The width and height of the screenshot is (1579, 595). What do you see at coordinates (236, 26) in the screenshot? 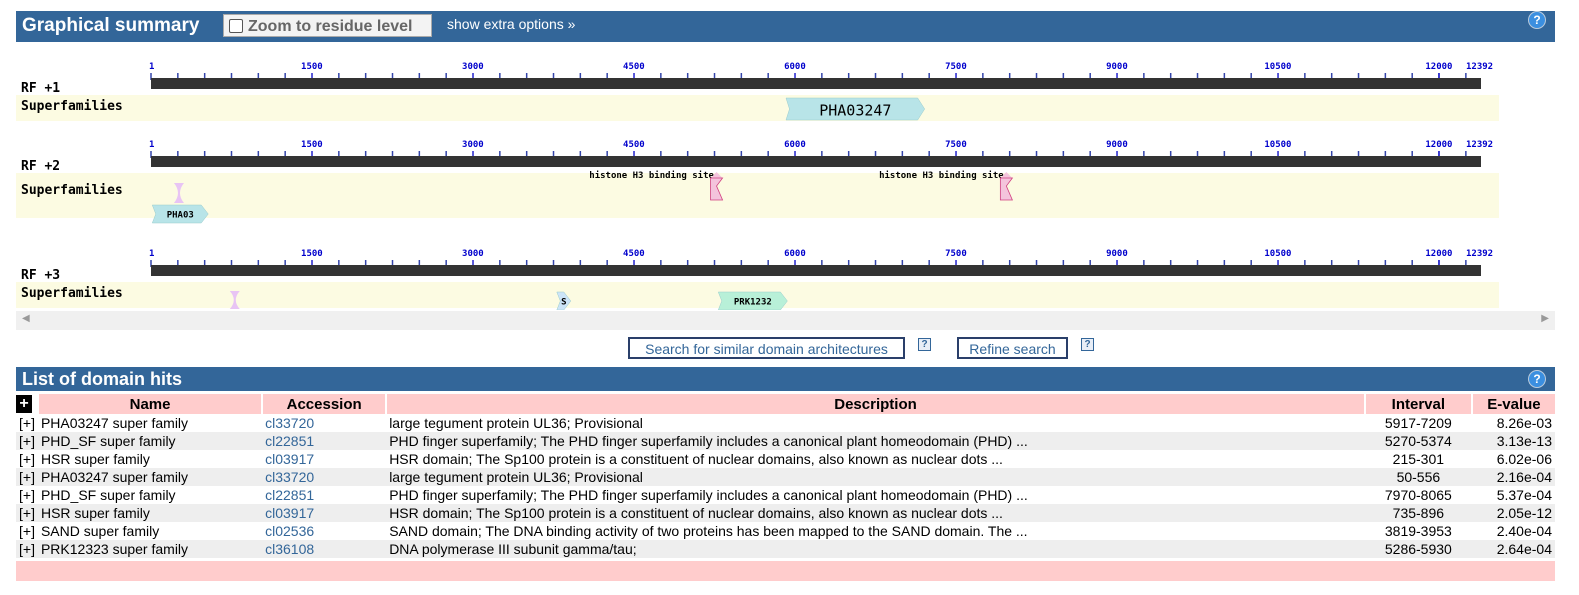
I see `zoom-checkbox` at bounding box center [236, 26].